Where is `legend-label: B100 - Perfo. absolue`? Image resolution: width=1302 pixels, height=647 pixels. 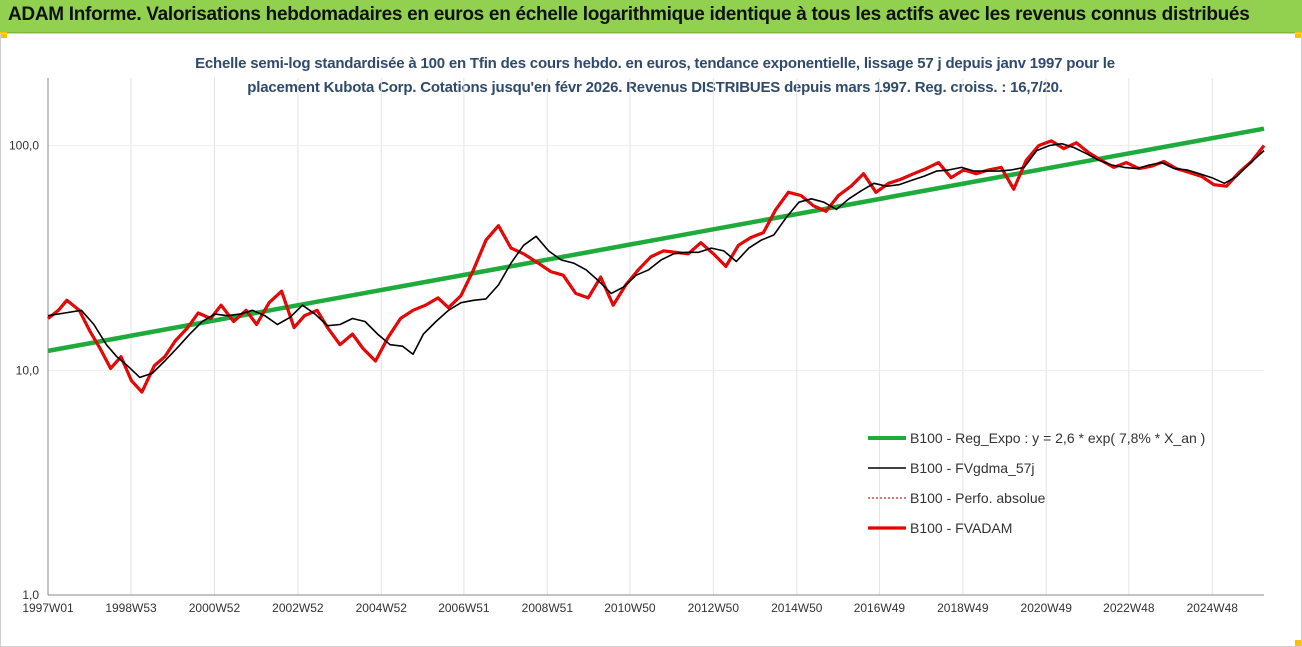 legend-label: B100 - Perfo. absolue is located at coordinates (978, 498).